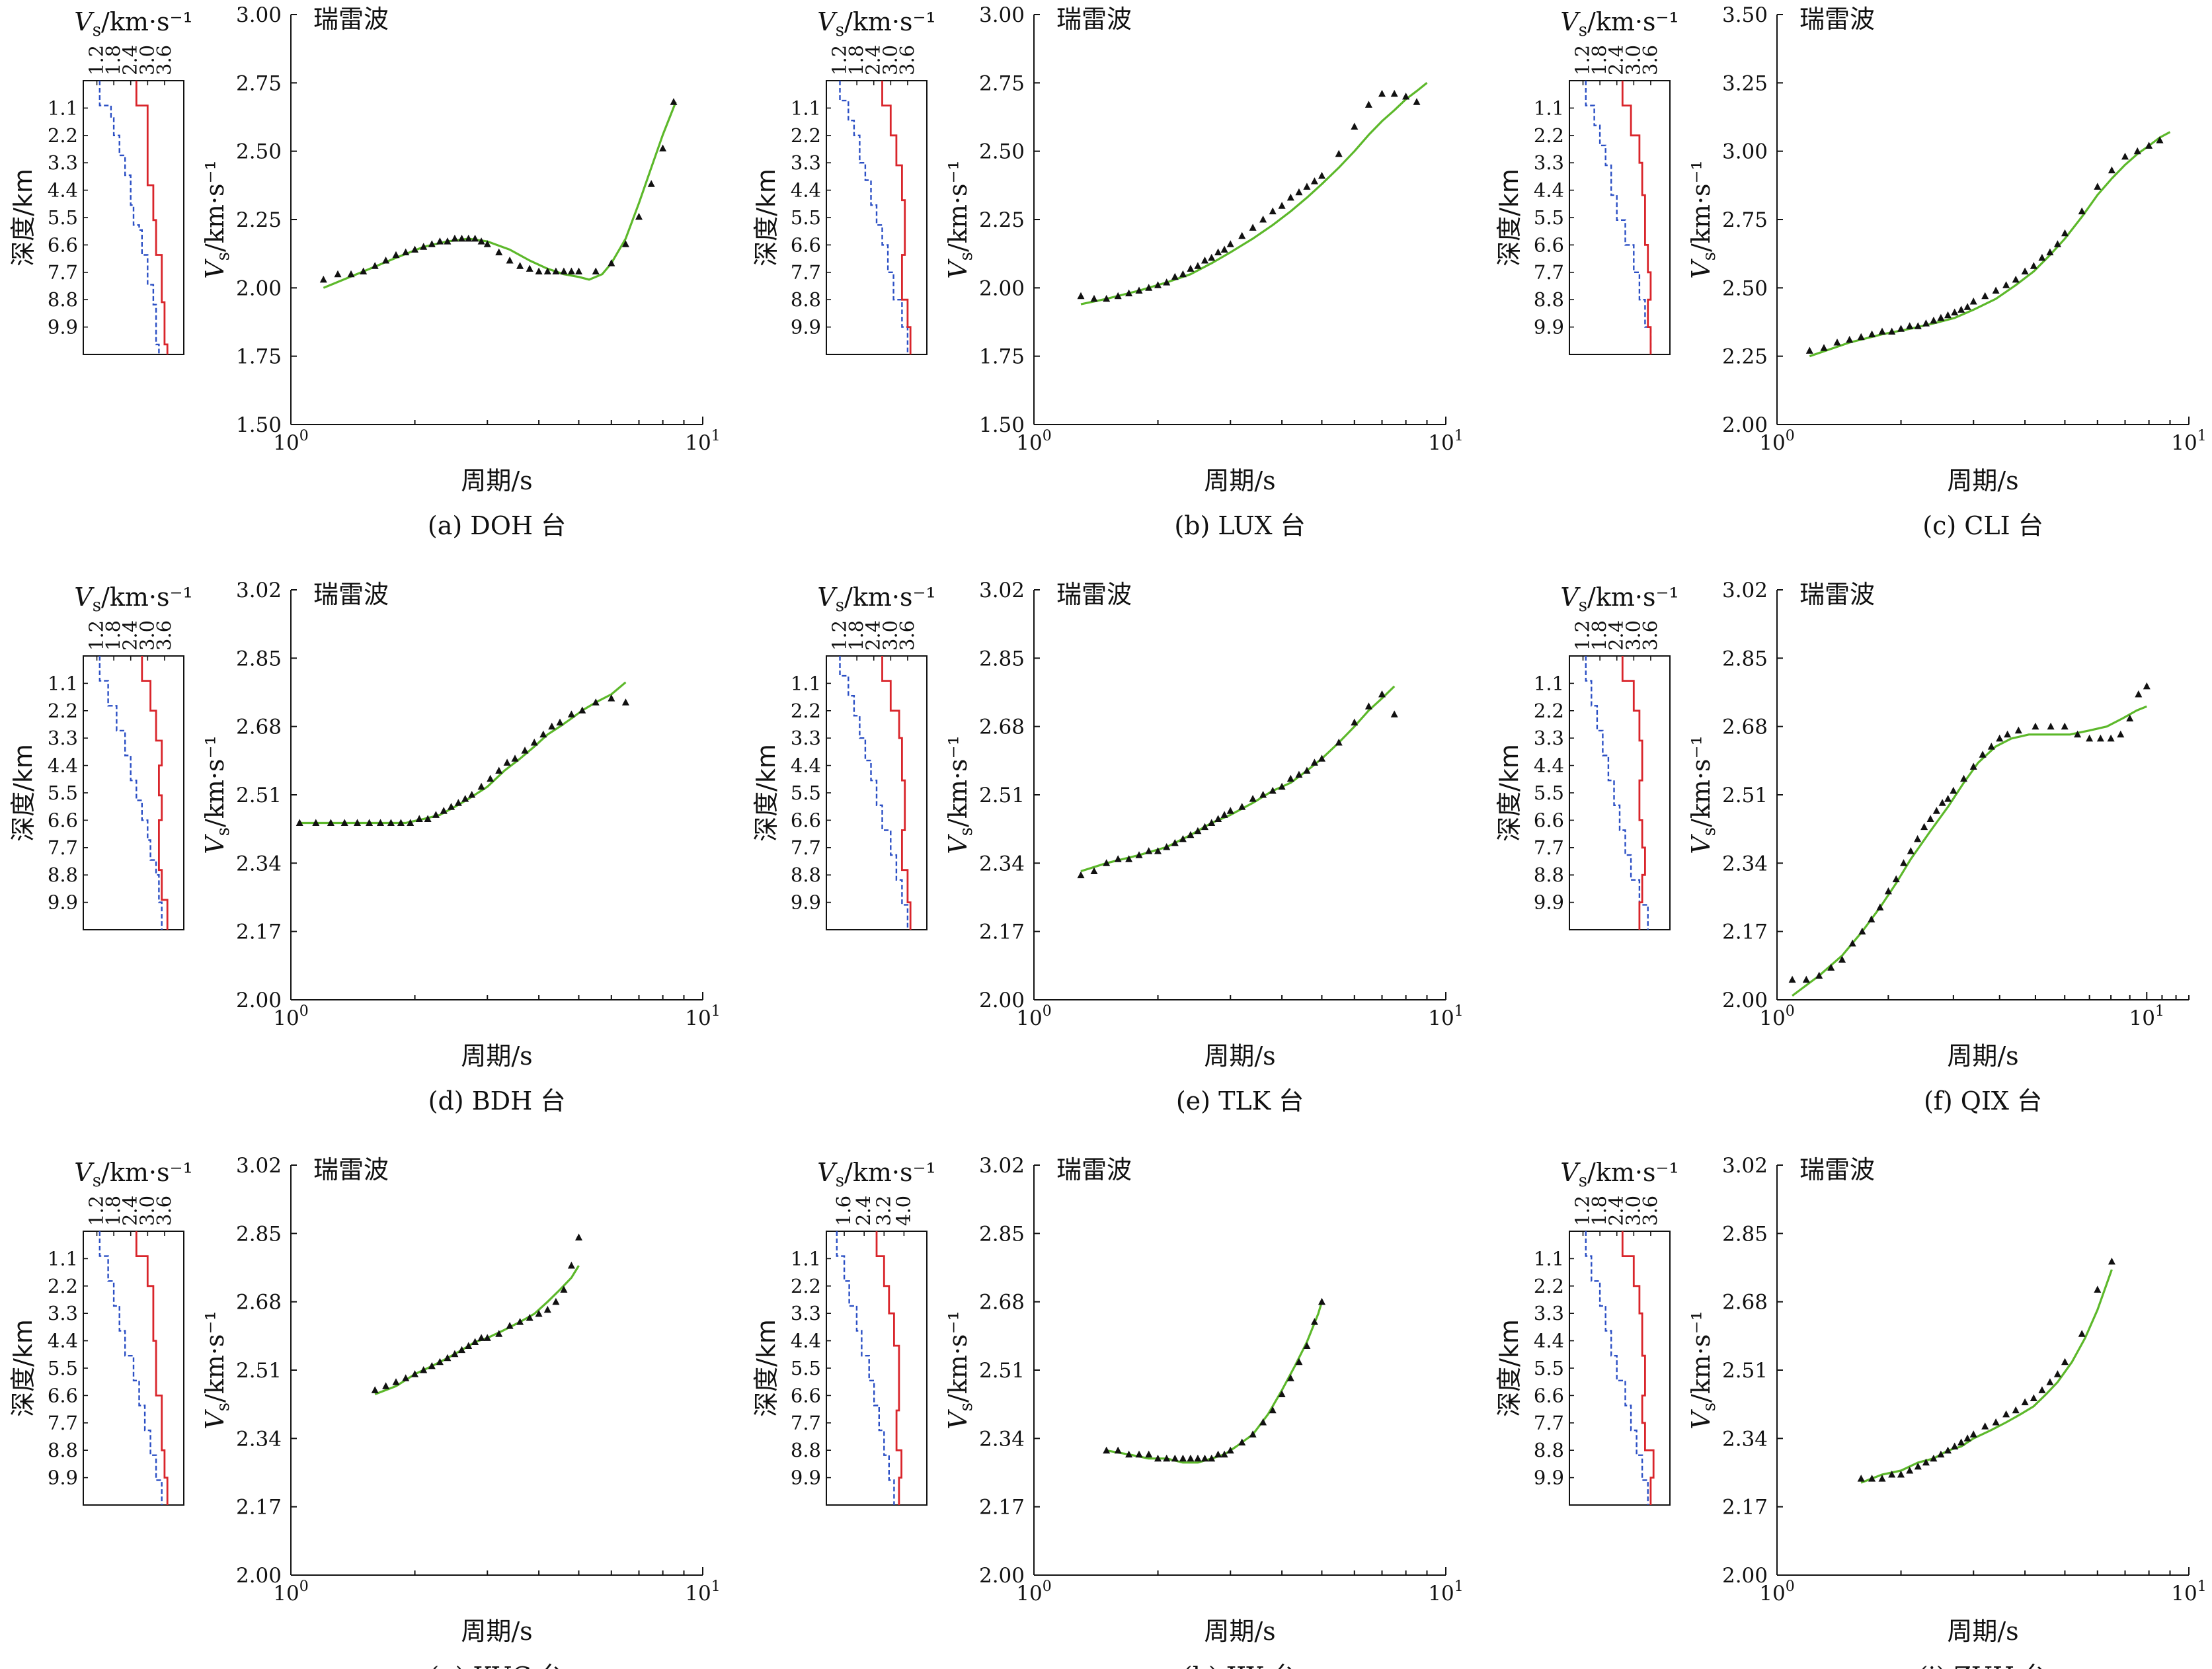 The image size is (2212, 1669). I want to click on y-tick-label: 2.00, so click(1745, 425).